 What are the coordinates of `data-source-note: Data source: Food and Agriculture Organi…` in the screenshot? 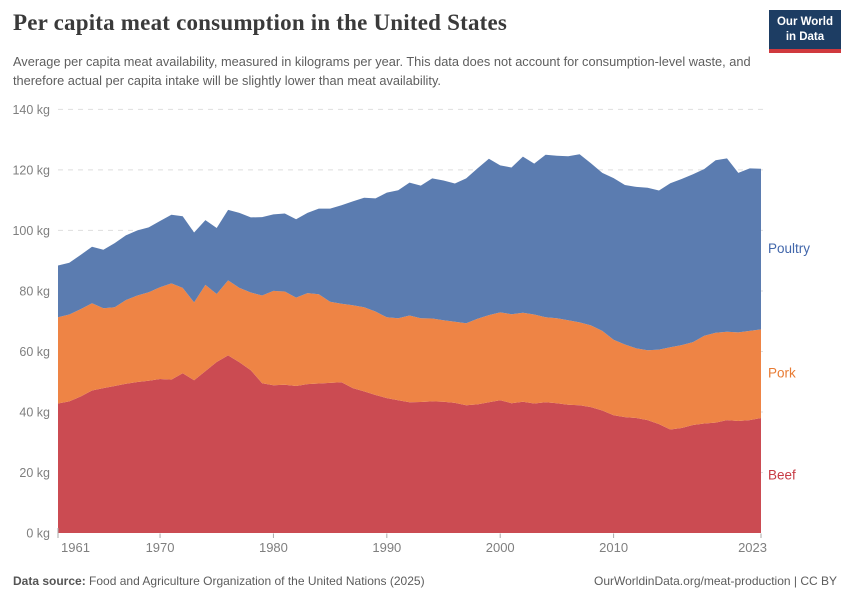 It's located at (219, 581).